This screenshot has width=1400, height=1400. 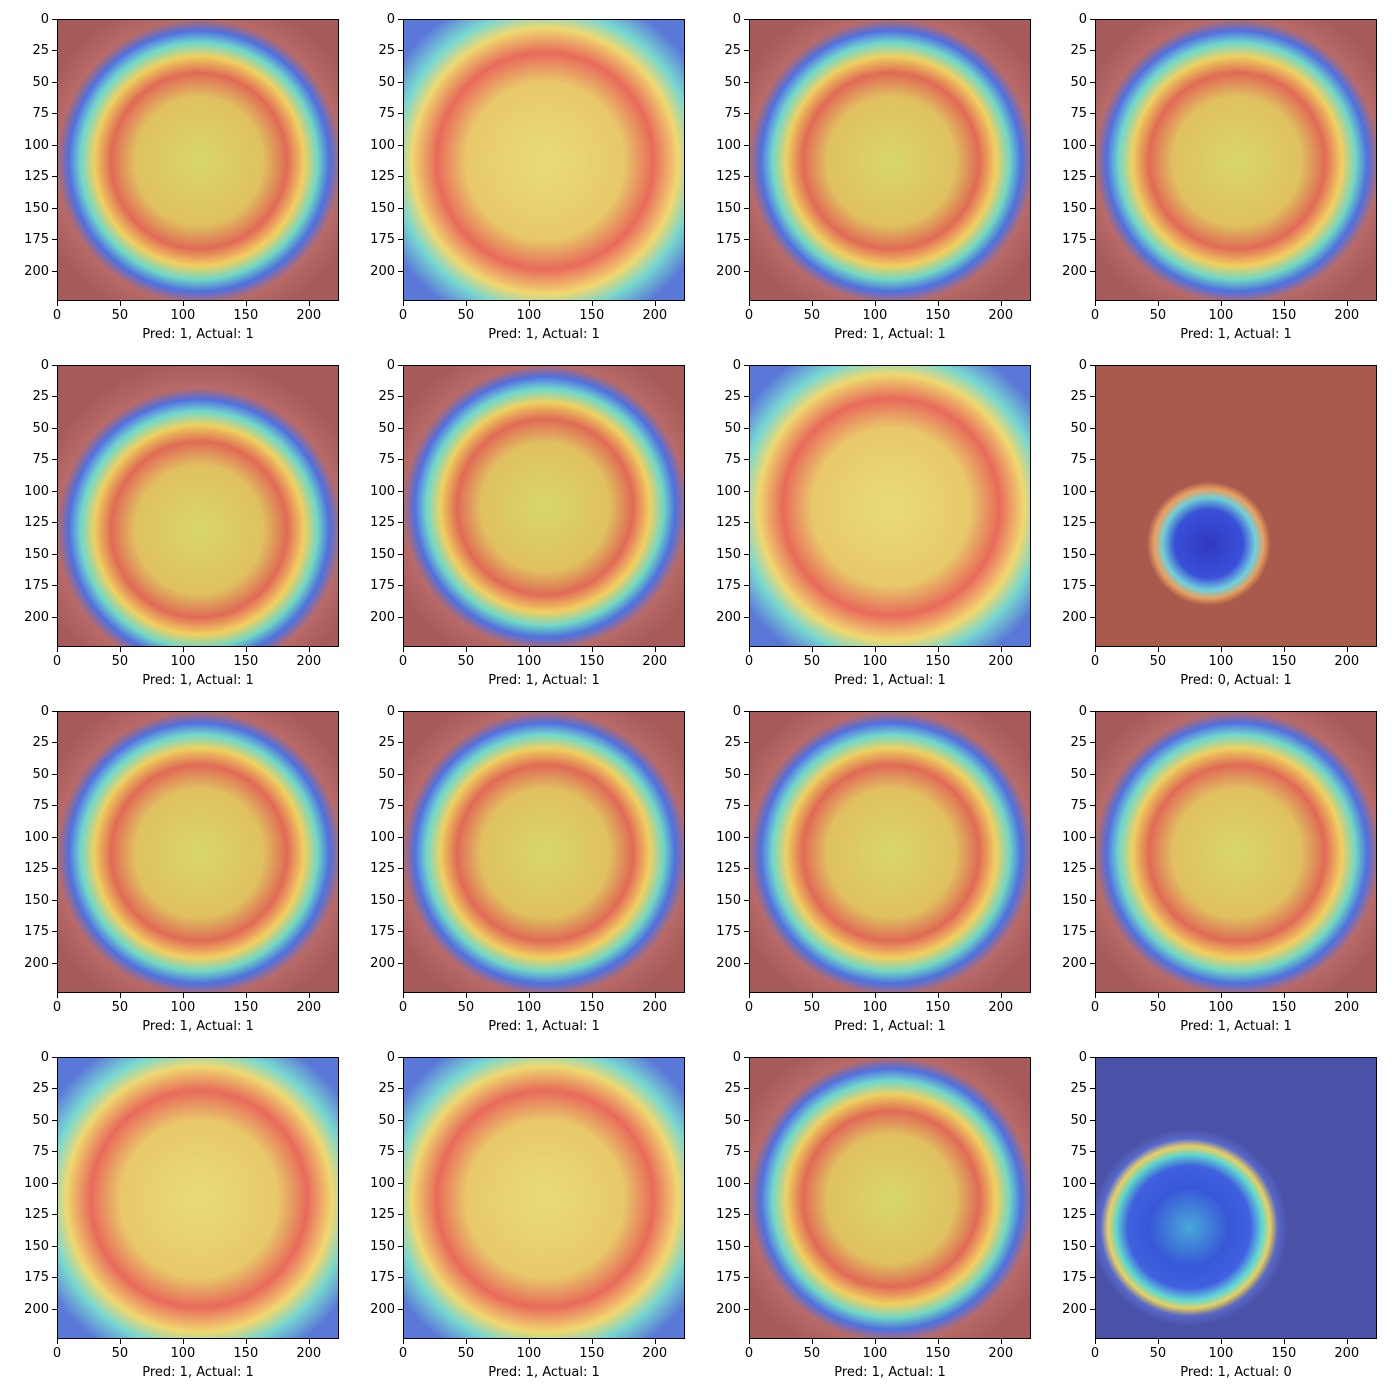 What do you see at coordinates (592, 312) in the screenshot?
I see `x-tick: 150` at bounding box center [592, 312].